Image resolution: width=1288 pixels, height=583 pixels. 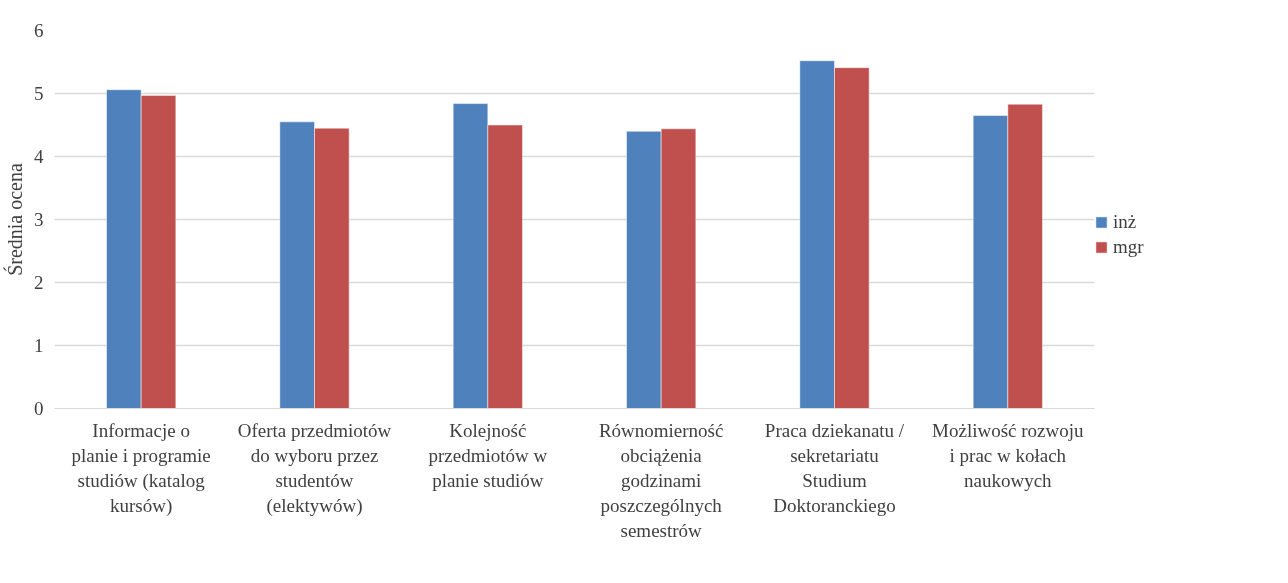 I want to click on x-tick-label: Kolejność przedmiotów w planie studiów, so click(x=488, y=455).